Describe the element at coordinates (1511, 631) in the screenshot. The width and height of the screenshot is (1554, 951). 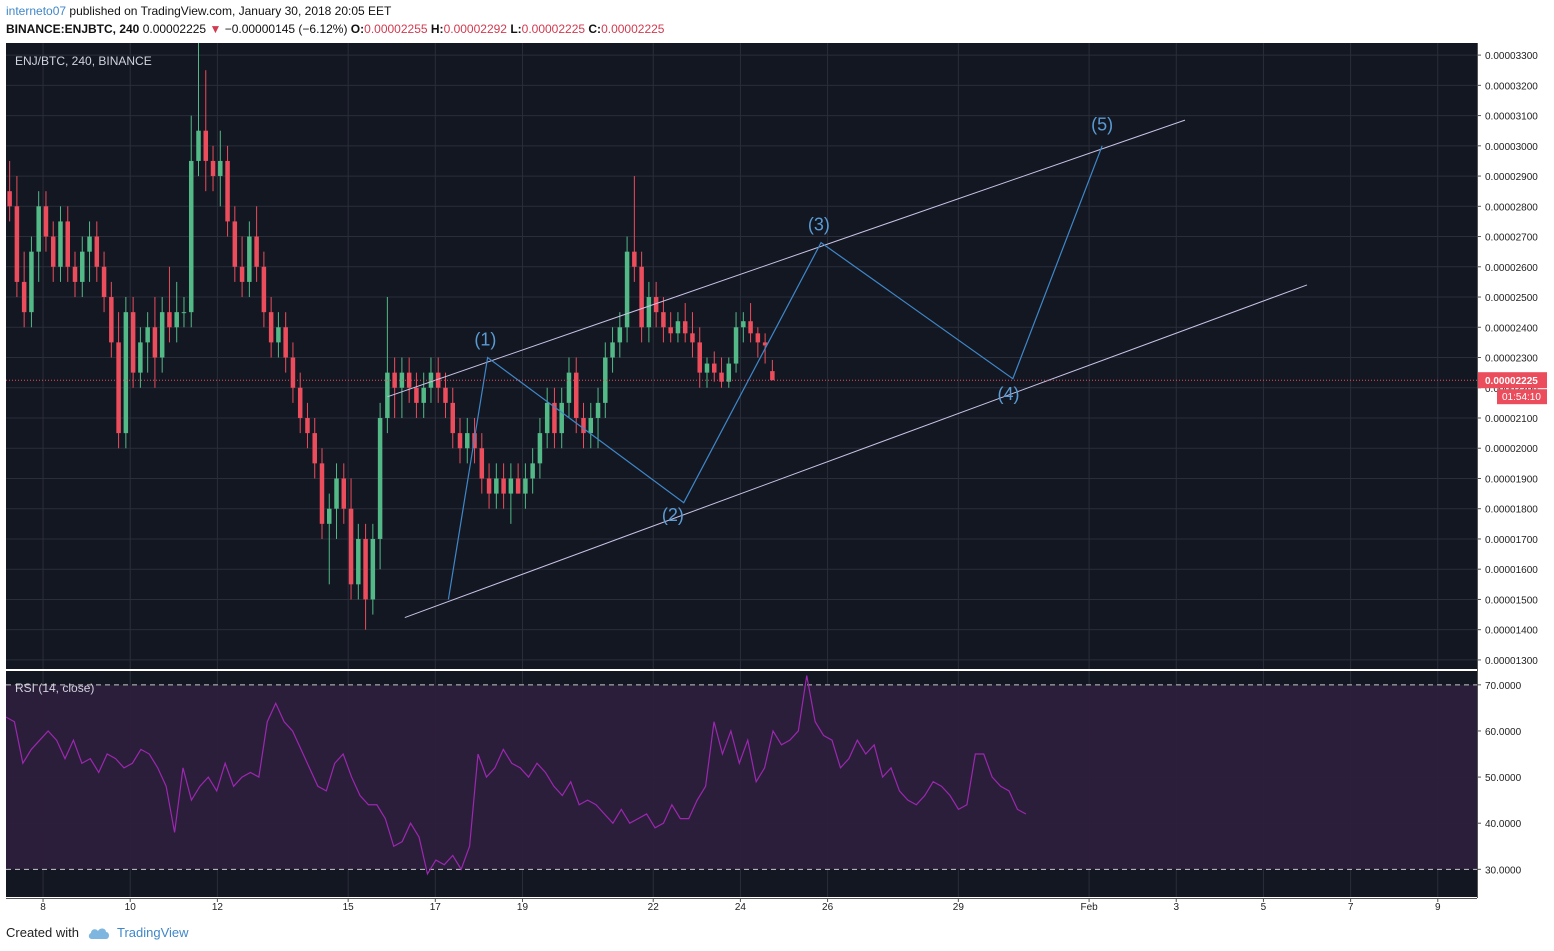
I see `price-axis-label: 0.00001400` at that location.